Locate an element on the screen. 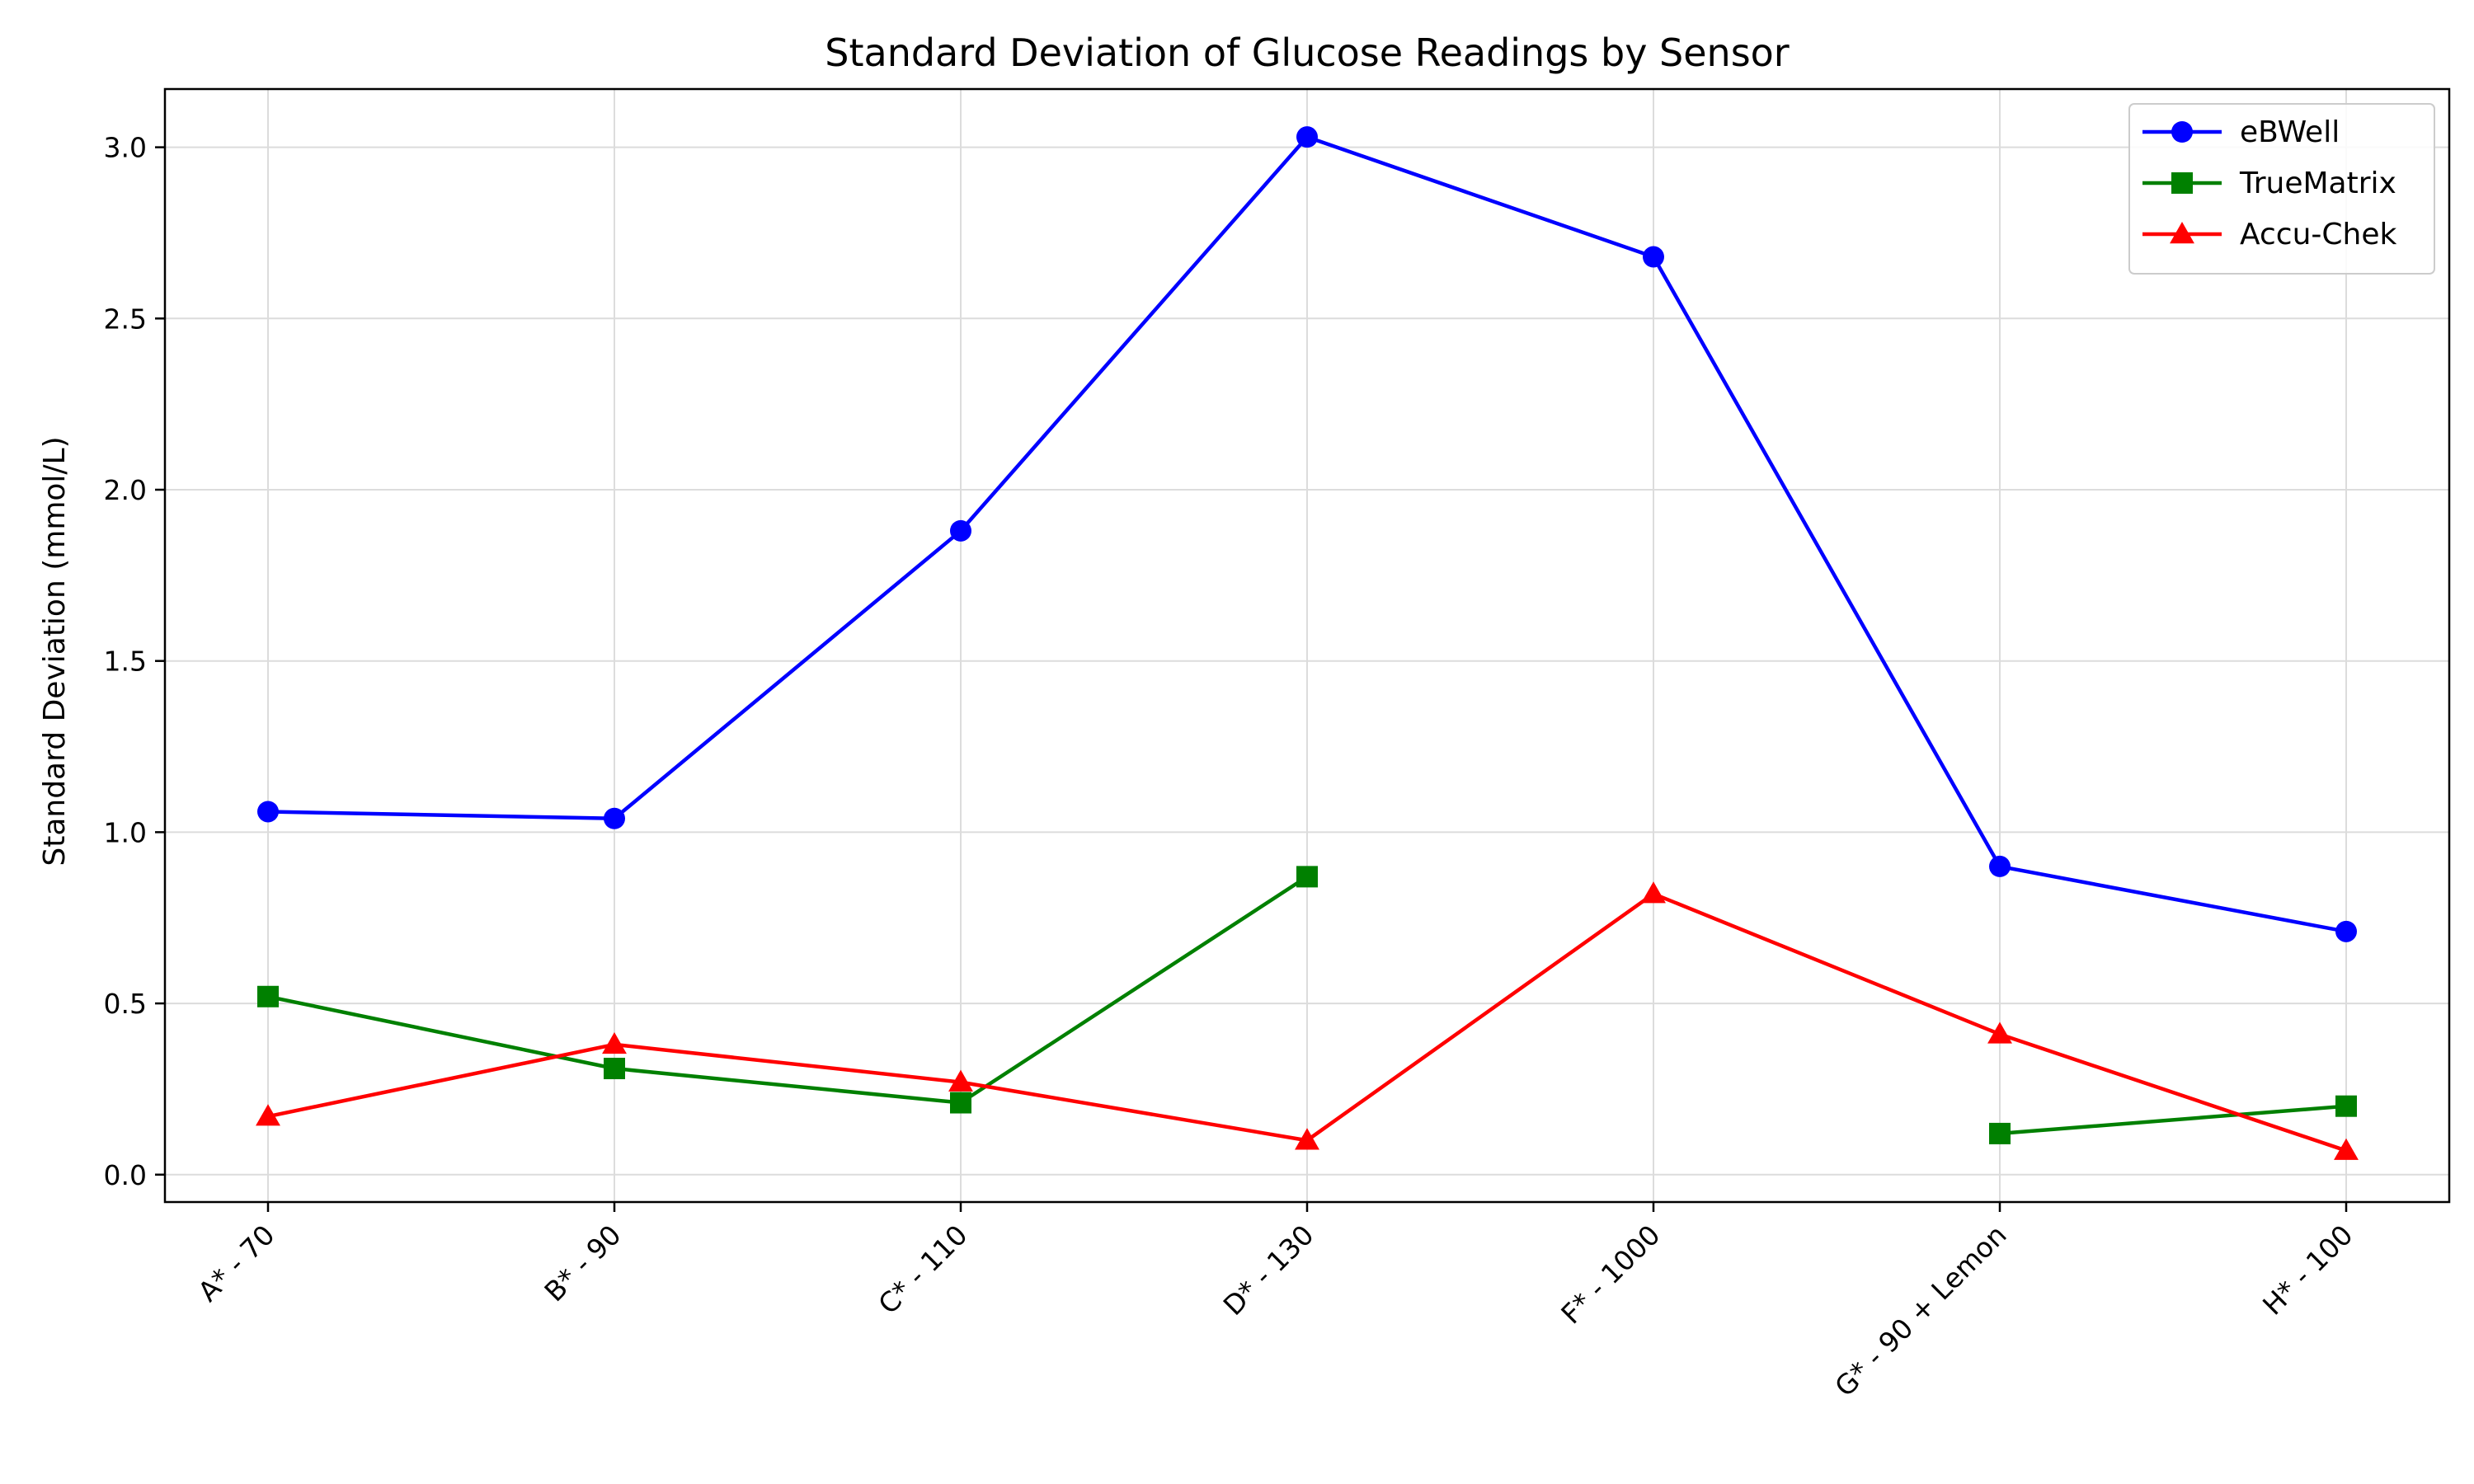 The image size is (2474, 1484). x-tick-label: H* - 100 is located at coordinates (2307, 1270).